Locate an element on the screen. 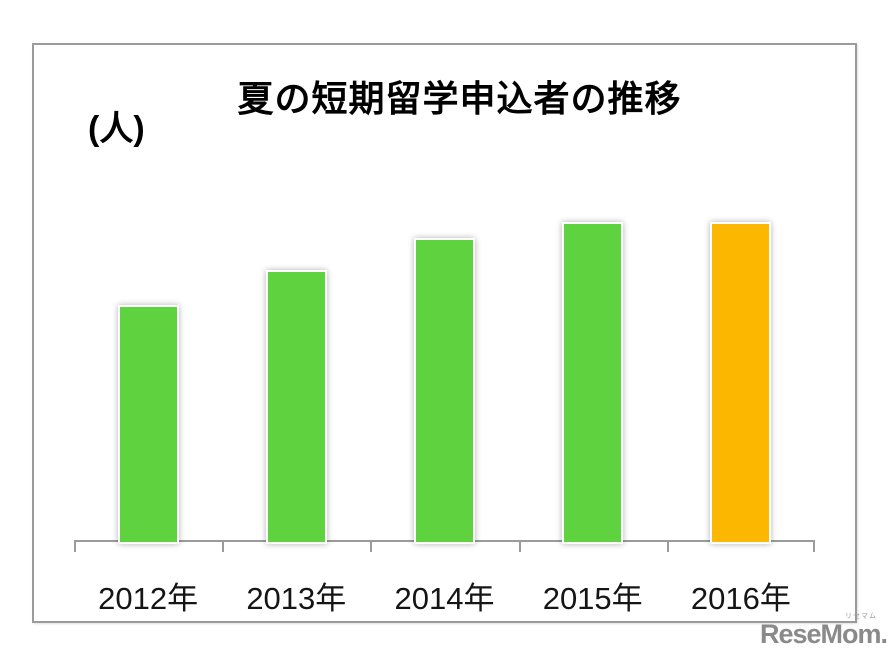 The width and height of the screenshot is (892, 652). x-axis-label: 2016年 is located at coordinates (740, 598).